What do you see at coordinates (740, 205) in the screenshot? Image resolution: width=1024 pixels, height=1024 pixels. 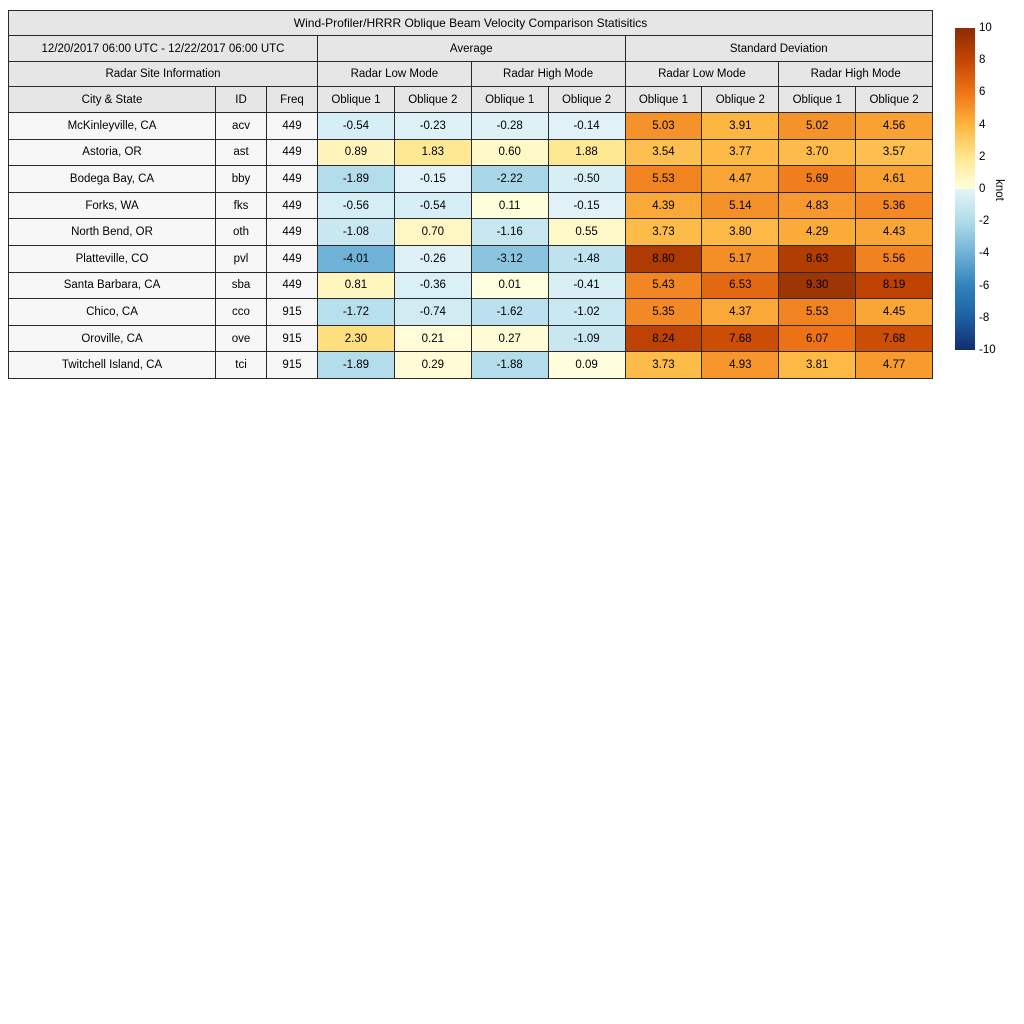 I see `stddev-value-cell: 5.14` at bounding box center [740, 205].